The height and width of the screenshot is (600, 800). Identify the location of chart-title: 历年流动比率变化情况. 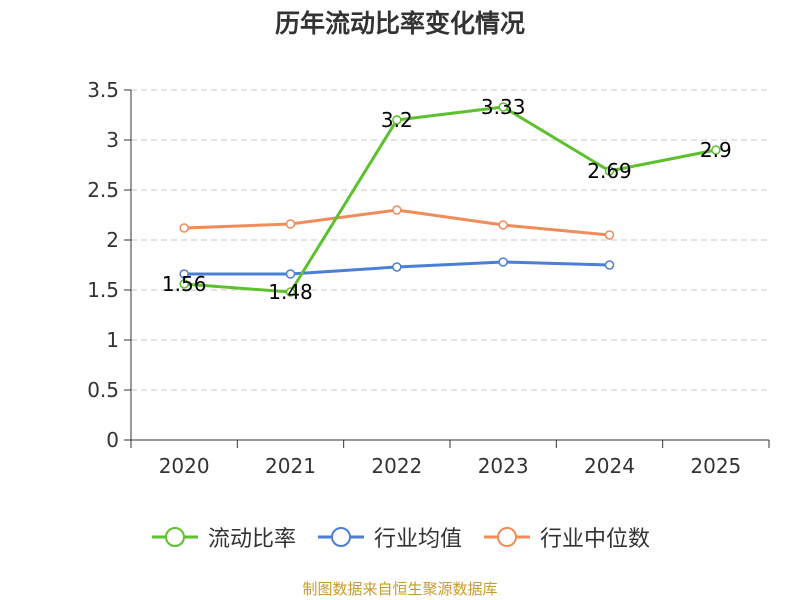
(399, 23).